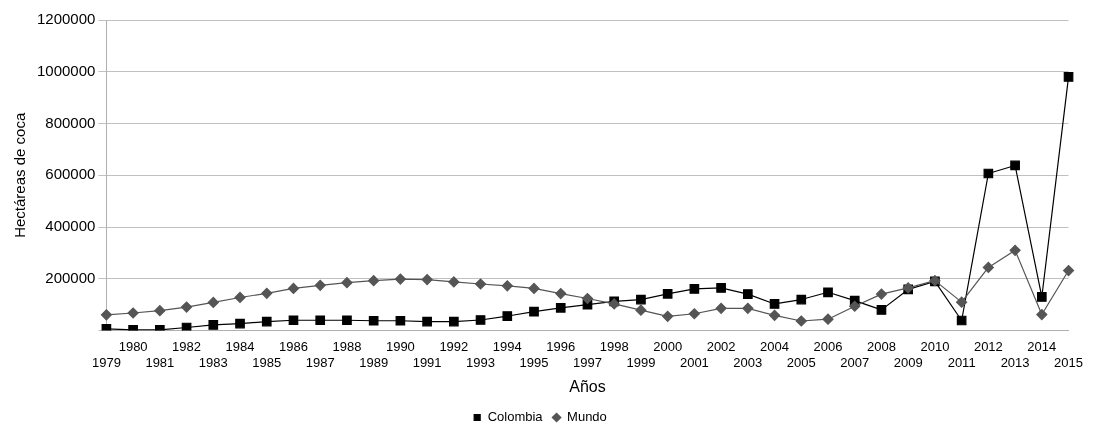 This screenshot has width=1094, height=442. What do you see at coordinates (106, 362) in the screenshot?
I see `x-tick-label: 1979` at bounding box center [106, 362].